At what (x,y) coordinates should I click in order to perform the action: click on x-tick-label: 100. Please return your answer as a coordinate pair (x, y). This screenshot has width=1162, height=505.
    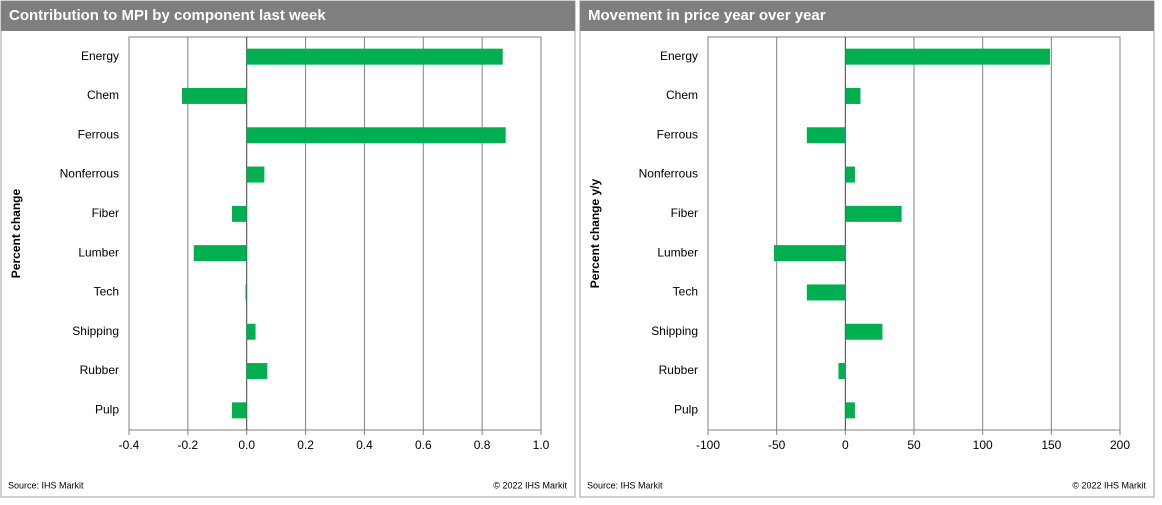
    Looking at the image, I should click on (983, 445).